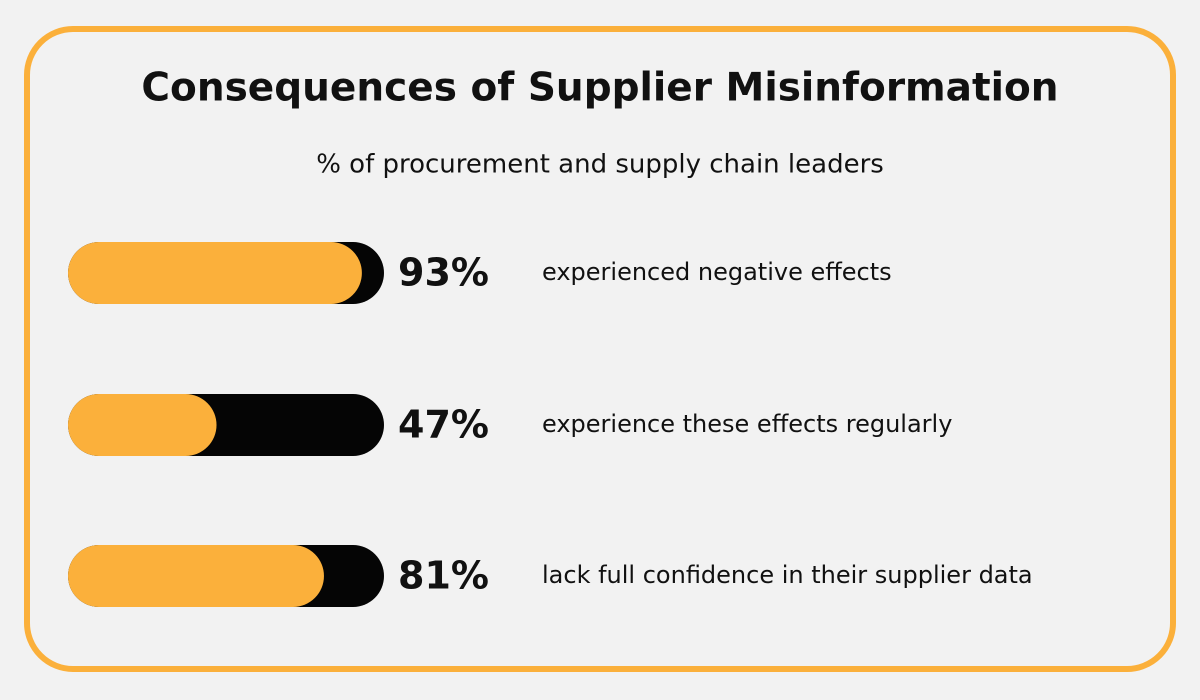  I want to click on value-label: 93%, so click(443, 273).